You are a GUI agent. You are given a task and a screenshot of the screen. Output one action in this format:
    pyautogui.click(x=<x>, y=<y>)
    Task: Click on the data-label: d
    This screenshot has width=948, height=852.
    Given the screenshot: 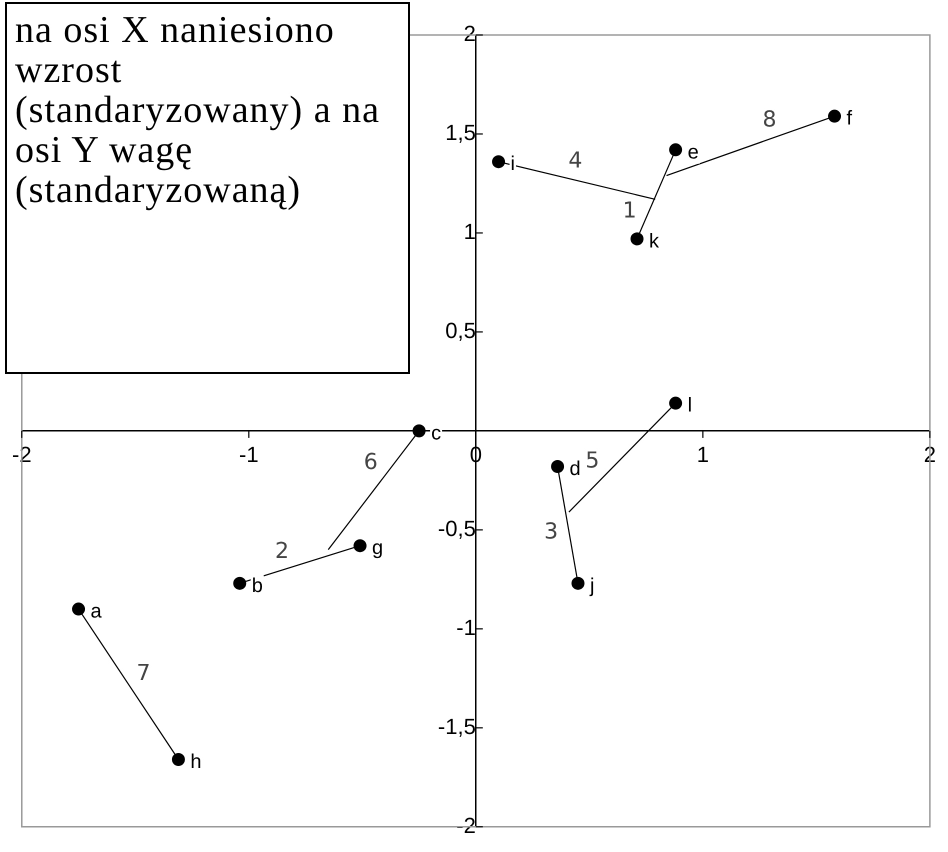 What is the action you would take?
    pyautogui.click(x=575, y=469)
    